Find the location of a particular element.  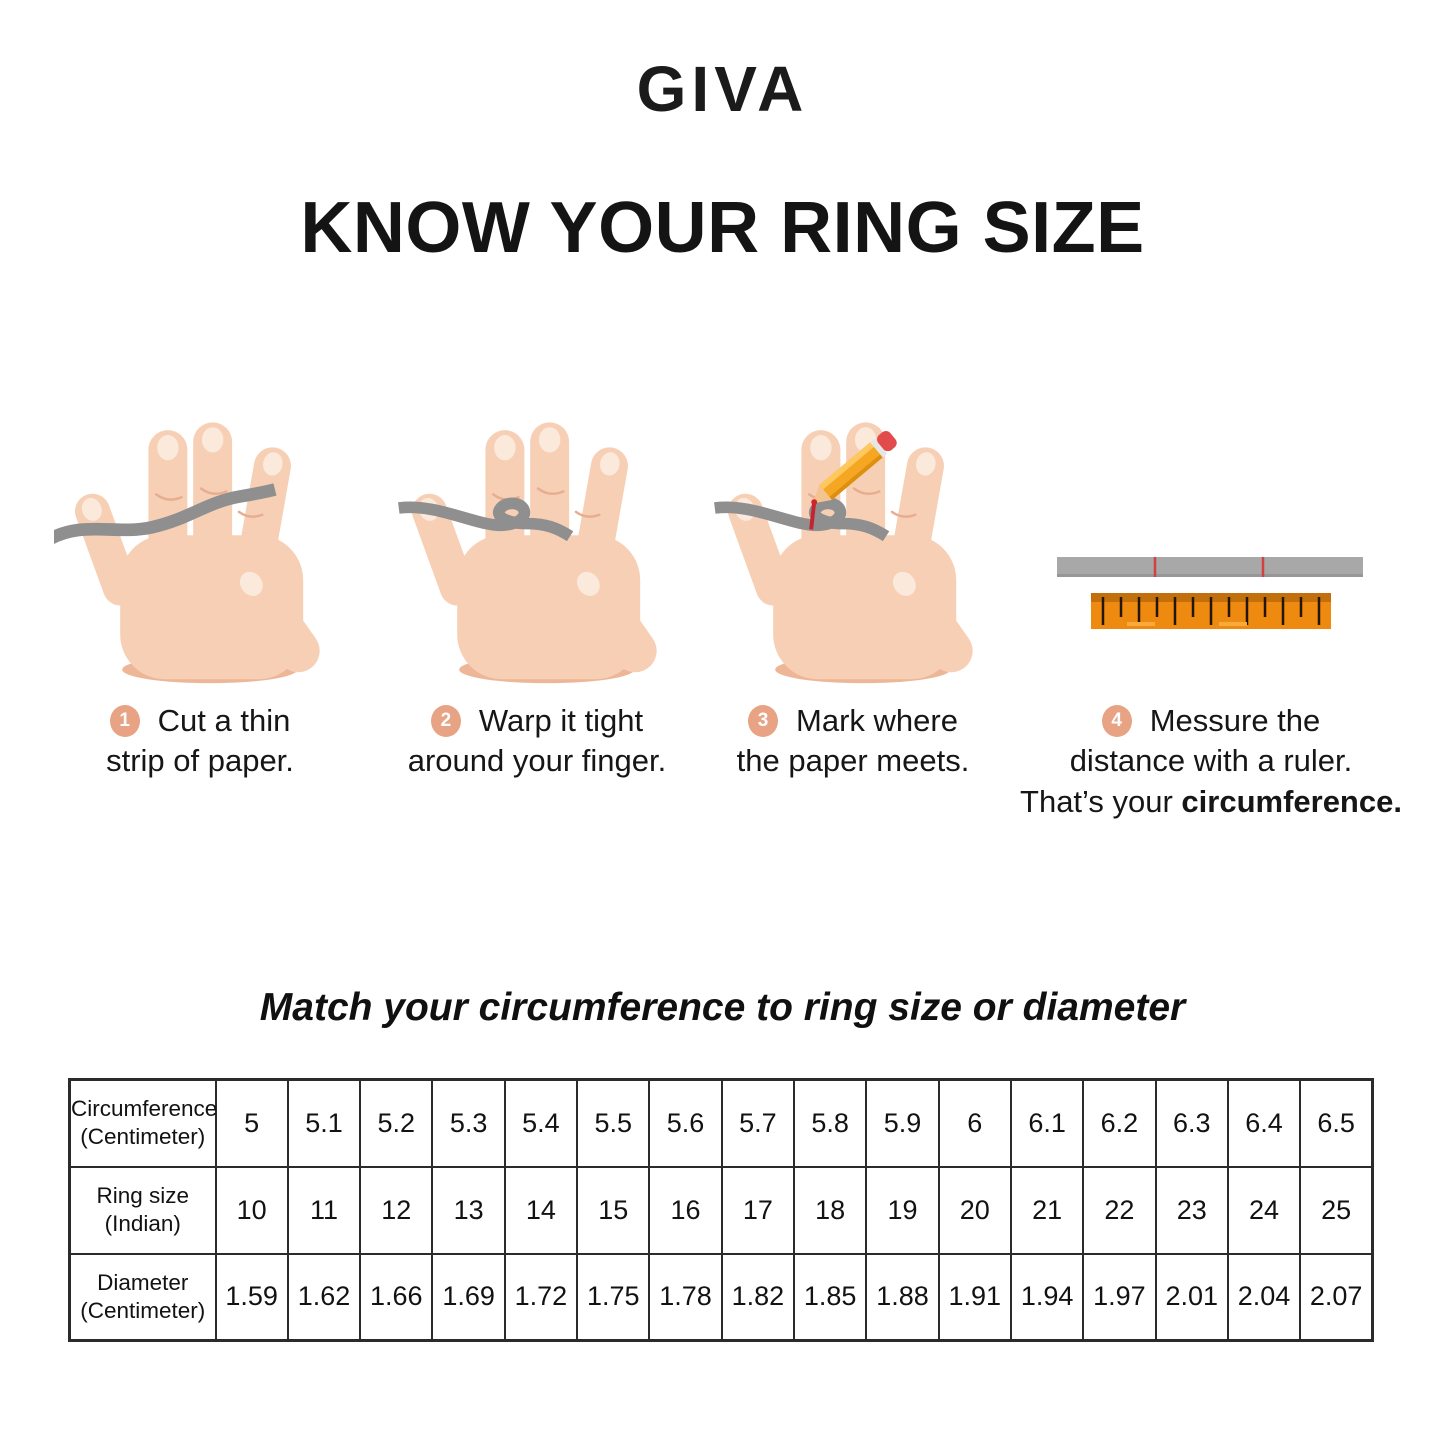

step-4-line1: Messure the is located at coordinates (1235, 720).